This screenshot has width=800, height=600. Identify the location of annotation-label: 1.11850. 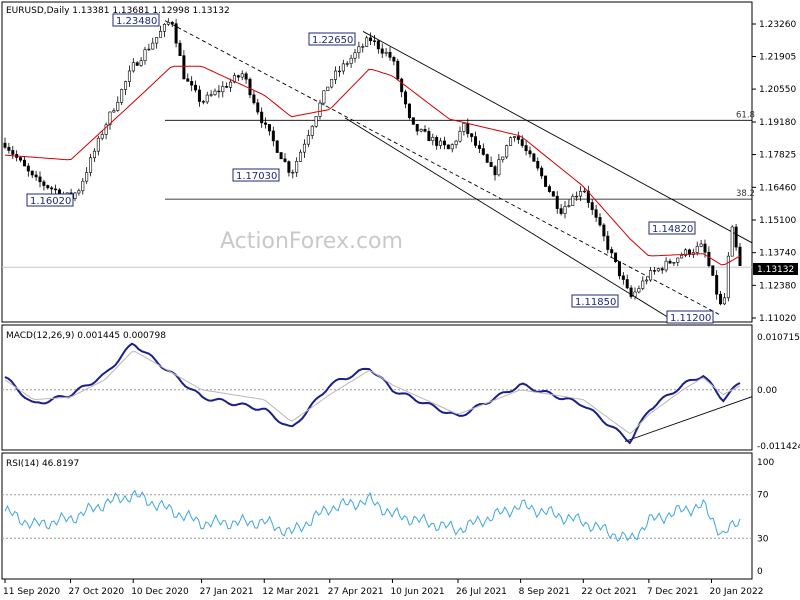
(595, 302).